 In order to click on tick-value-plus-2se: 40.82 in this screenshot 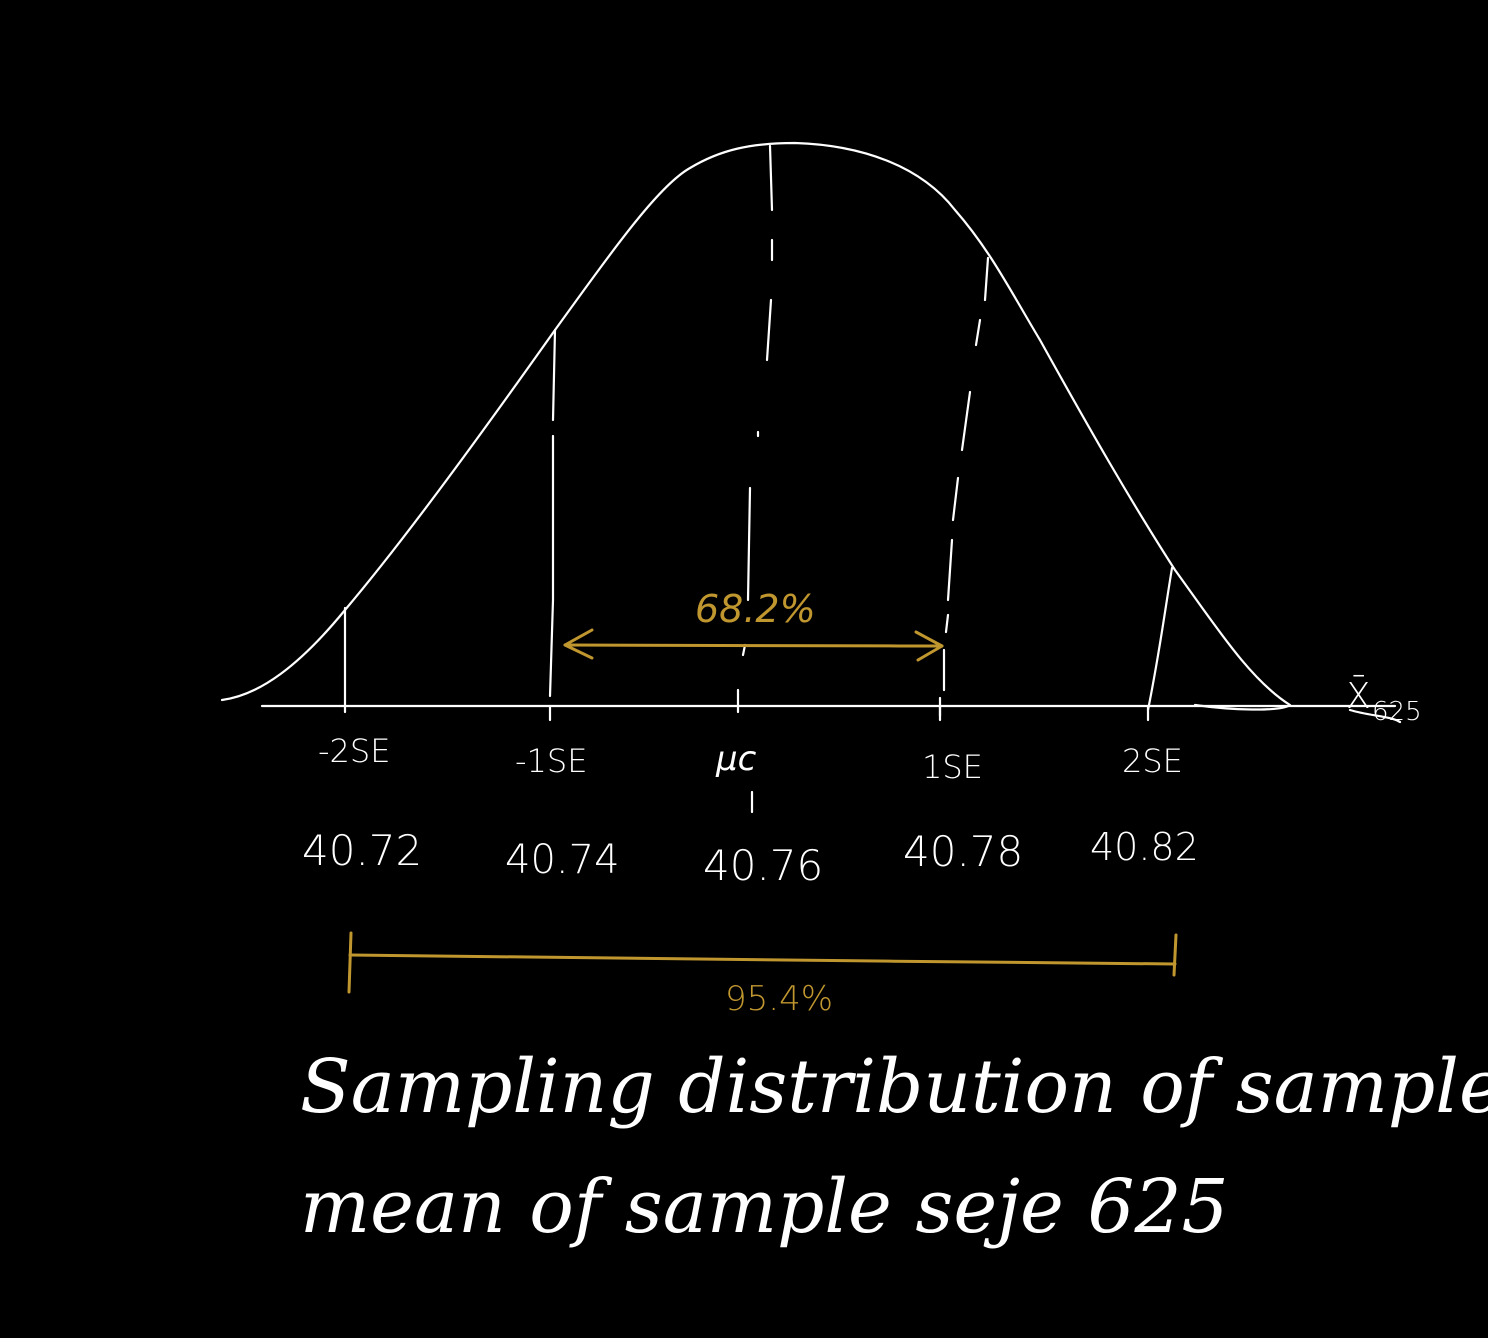, I will do `click(1144, 847)`.